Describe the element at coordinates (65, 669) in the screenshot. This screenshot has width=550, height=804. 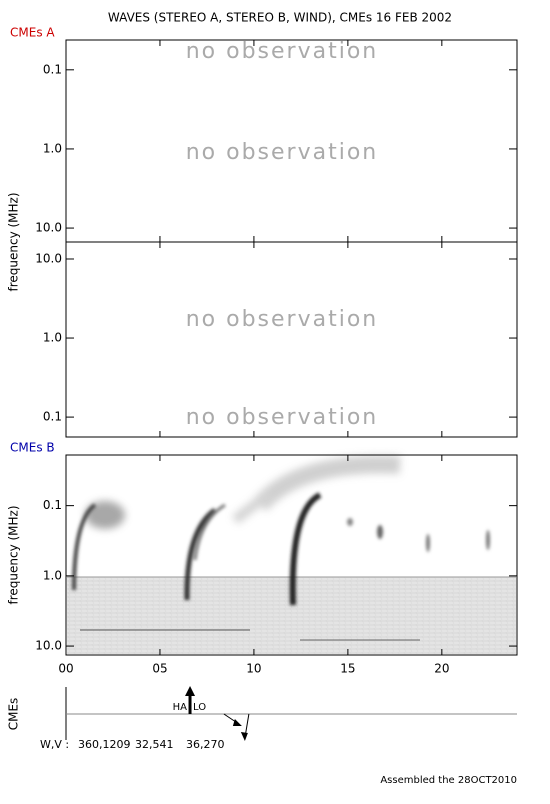
I see `x-tick-label: 00` at that location.